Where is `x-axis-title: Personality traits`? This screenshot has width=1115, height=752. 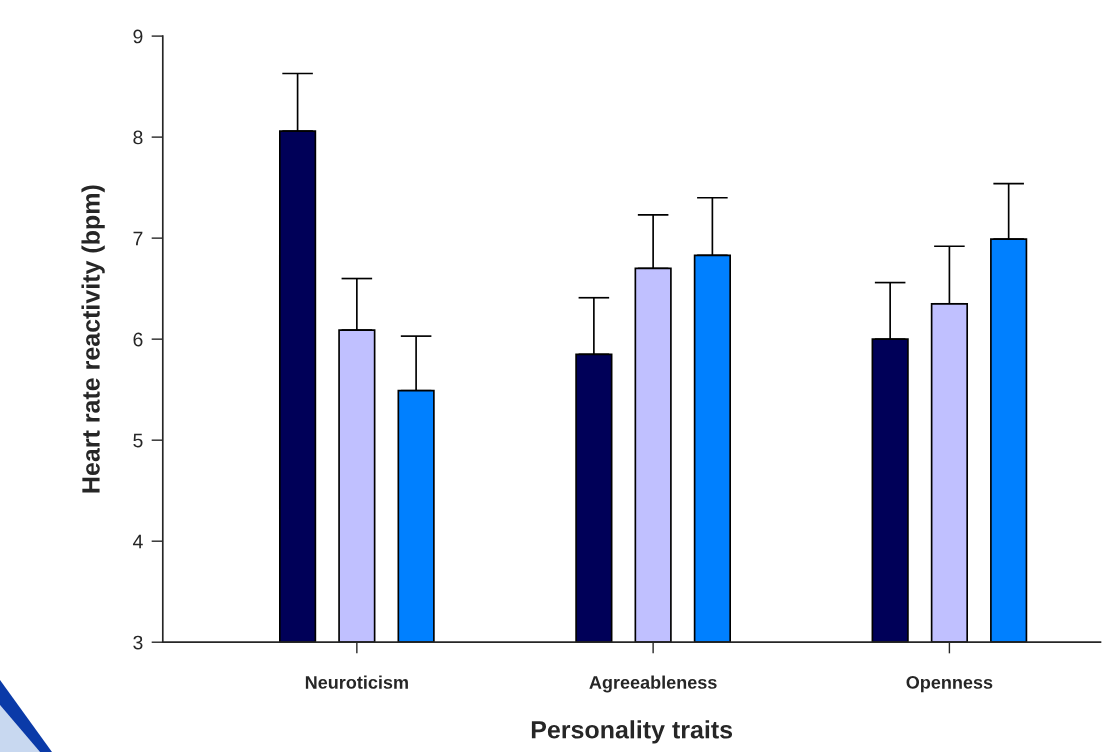 x-axis-title: Personality traits is located at coordinates (632, 732).